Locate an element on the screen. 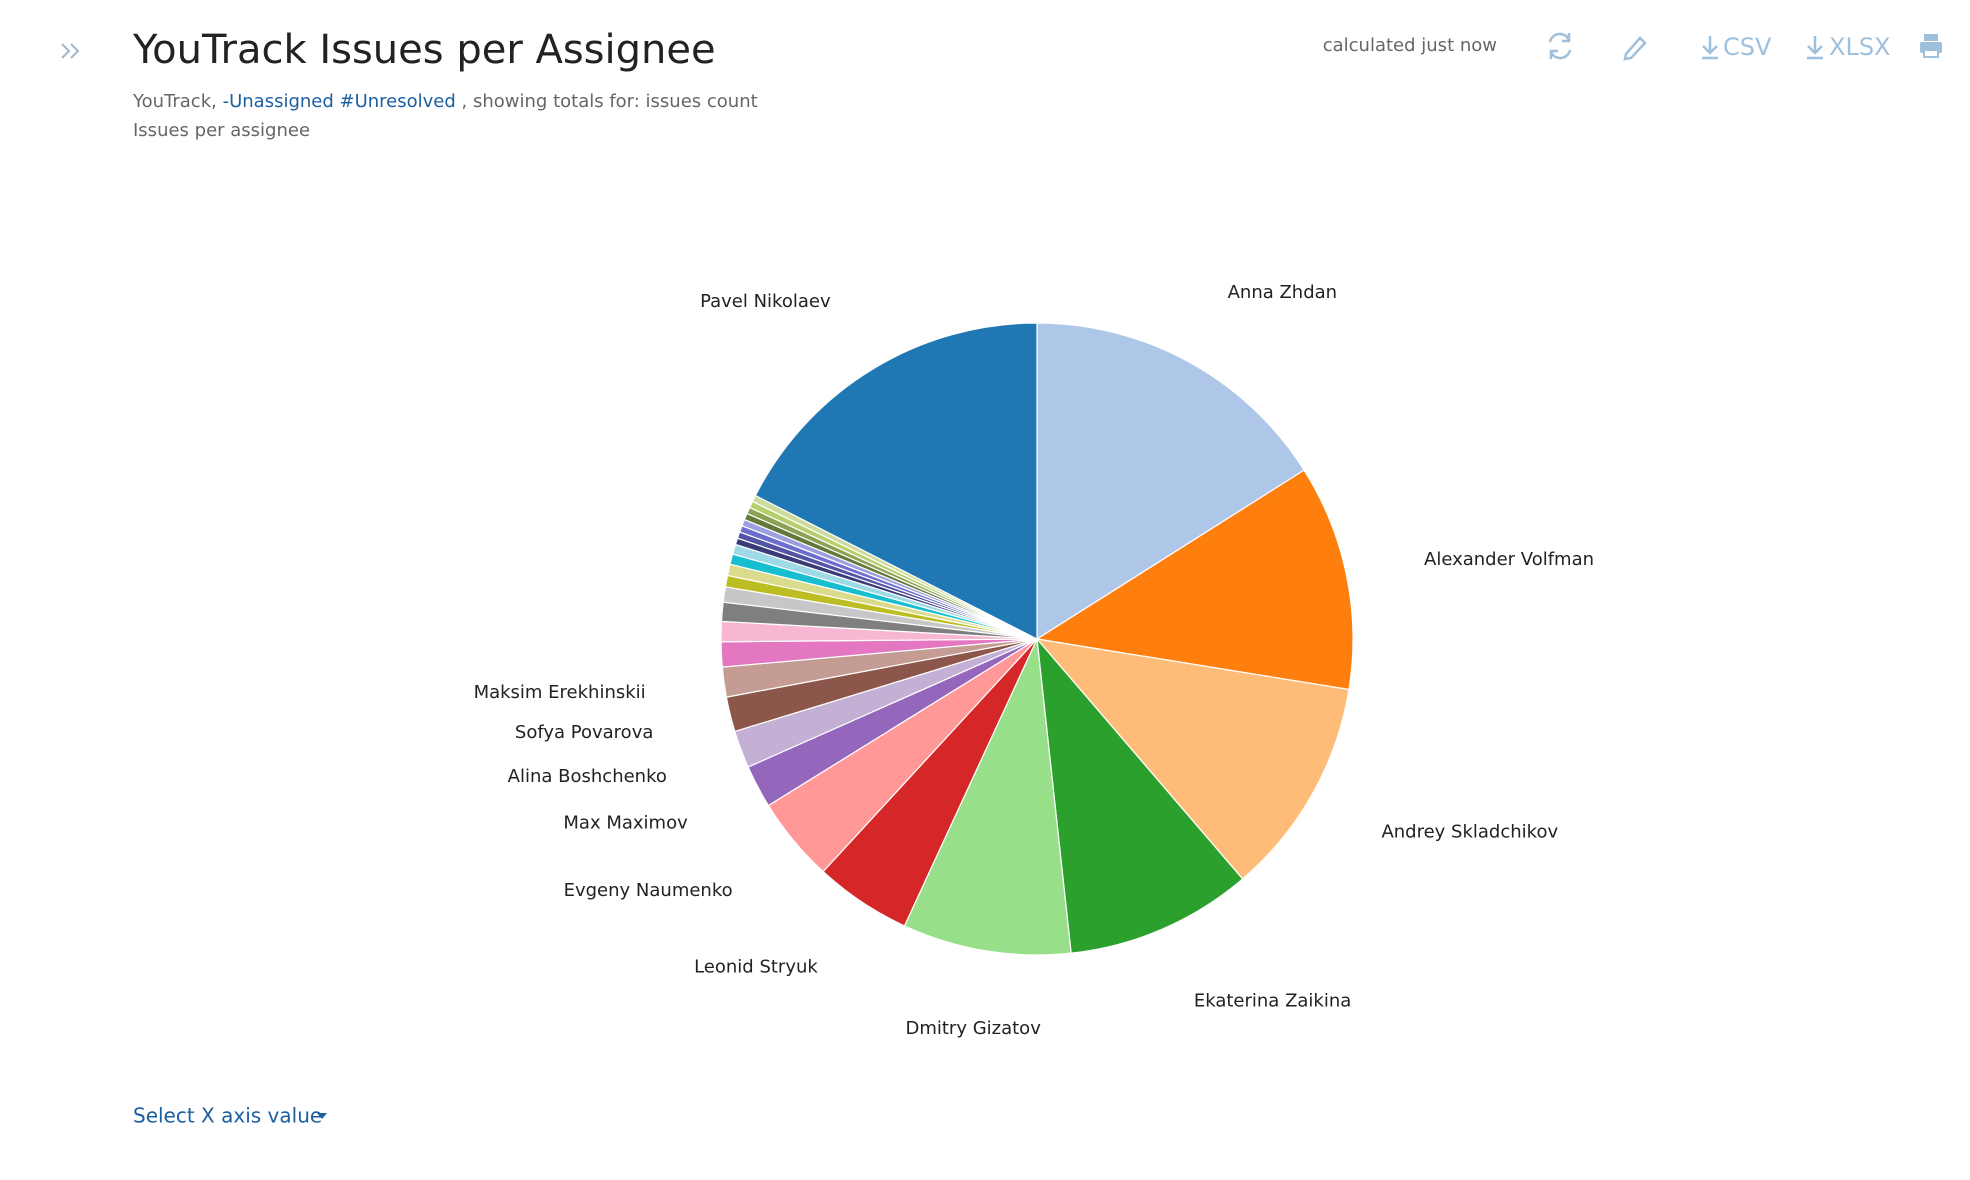 The width and height of the screenshot is (1970, 1180). dropdown-caret is located at coordinates (322, 1116).